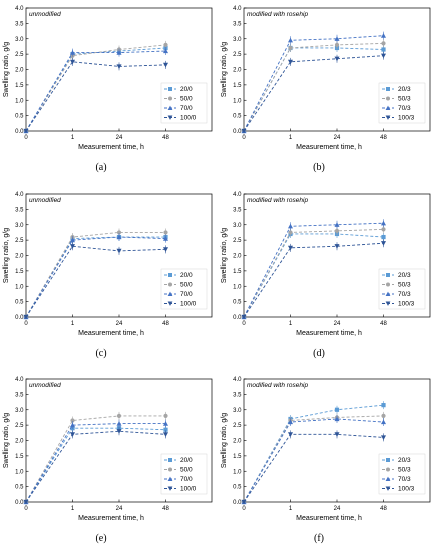 This screenshot has width=443, height=550. Describe the element at coordinates (329, 333) in the screenshot. I see `x-axis-title: Measurement time, h` at that location.